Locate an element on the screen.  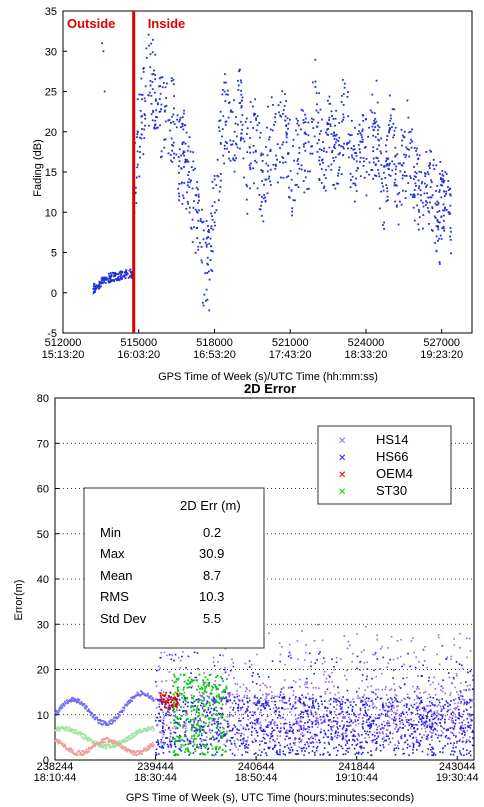
error-ytick-label: 60 is located at coordinates (43, 490).